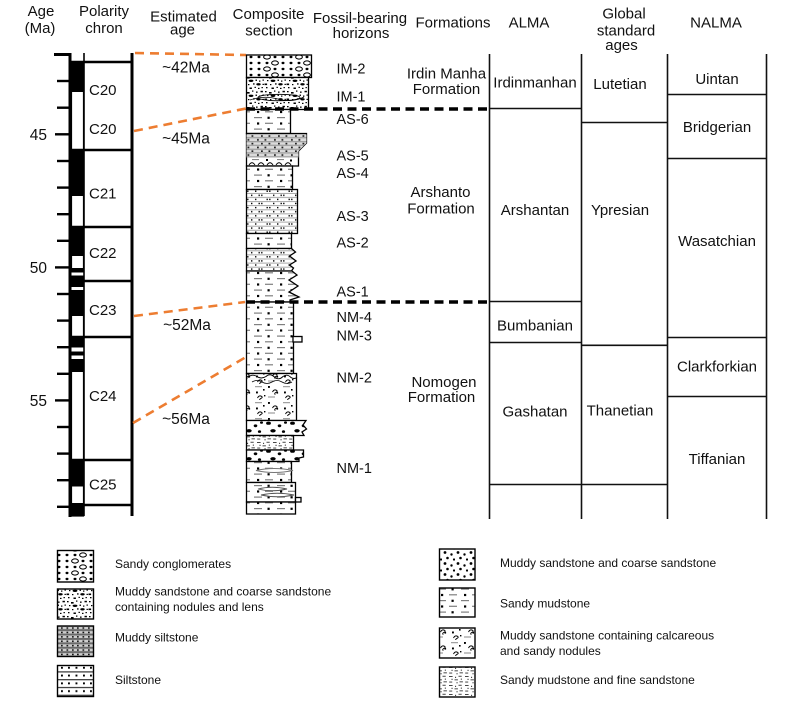  I want to click on svg-text: (Ma), so click(40, 28).